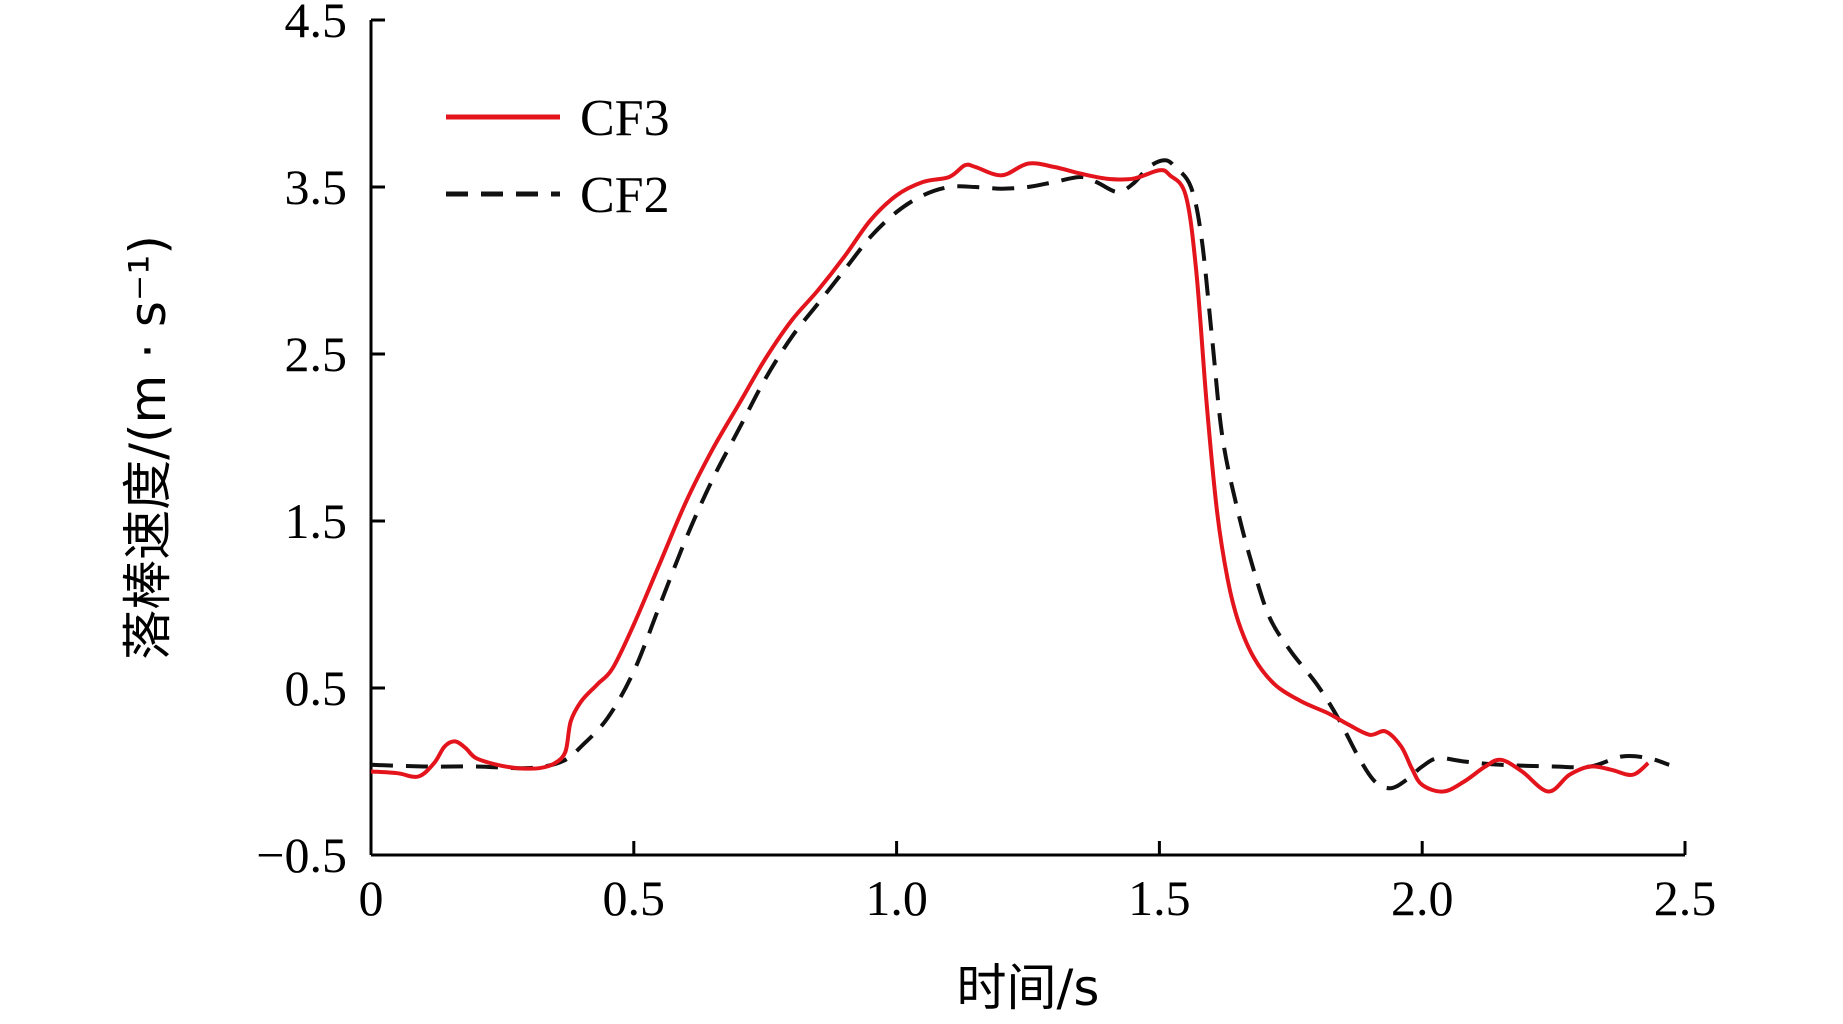 This screenshot has height=1024, width=1843. What do you see at coordinates (316, 187) in the screenshot?
I see `y-tick-label: 3.5` at bounding box center [316, 187].